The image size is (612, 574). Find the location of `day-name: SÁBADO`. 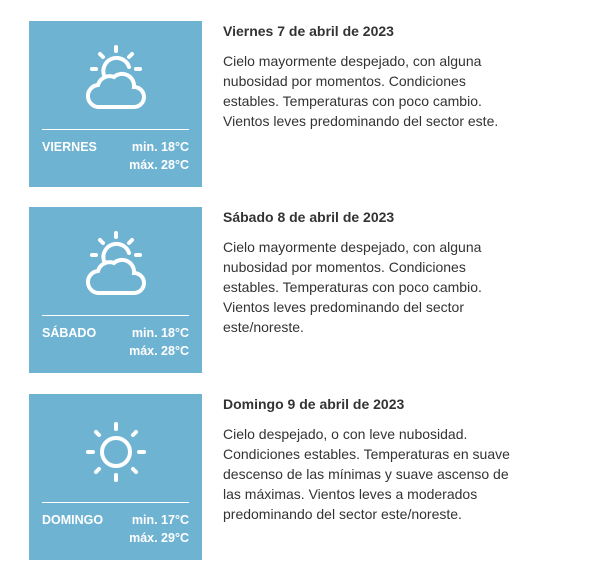

day-name: SÁBADO is located at coordinates (69, 333).